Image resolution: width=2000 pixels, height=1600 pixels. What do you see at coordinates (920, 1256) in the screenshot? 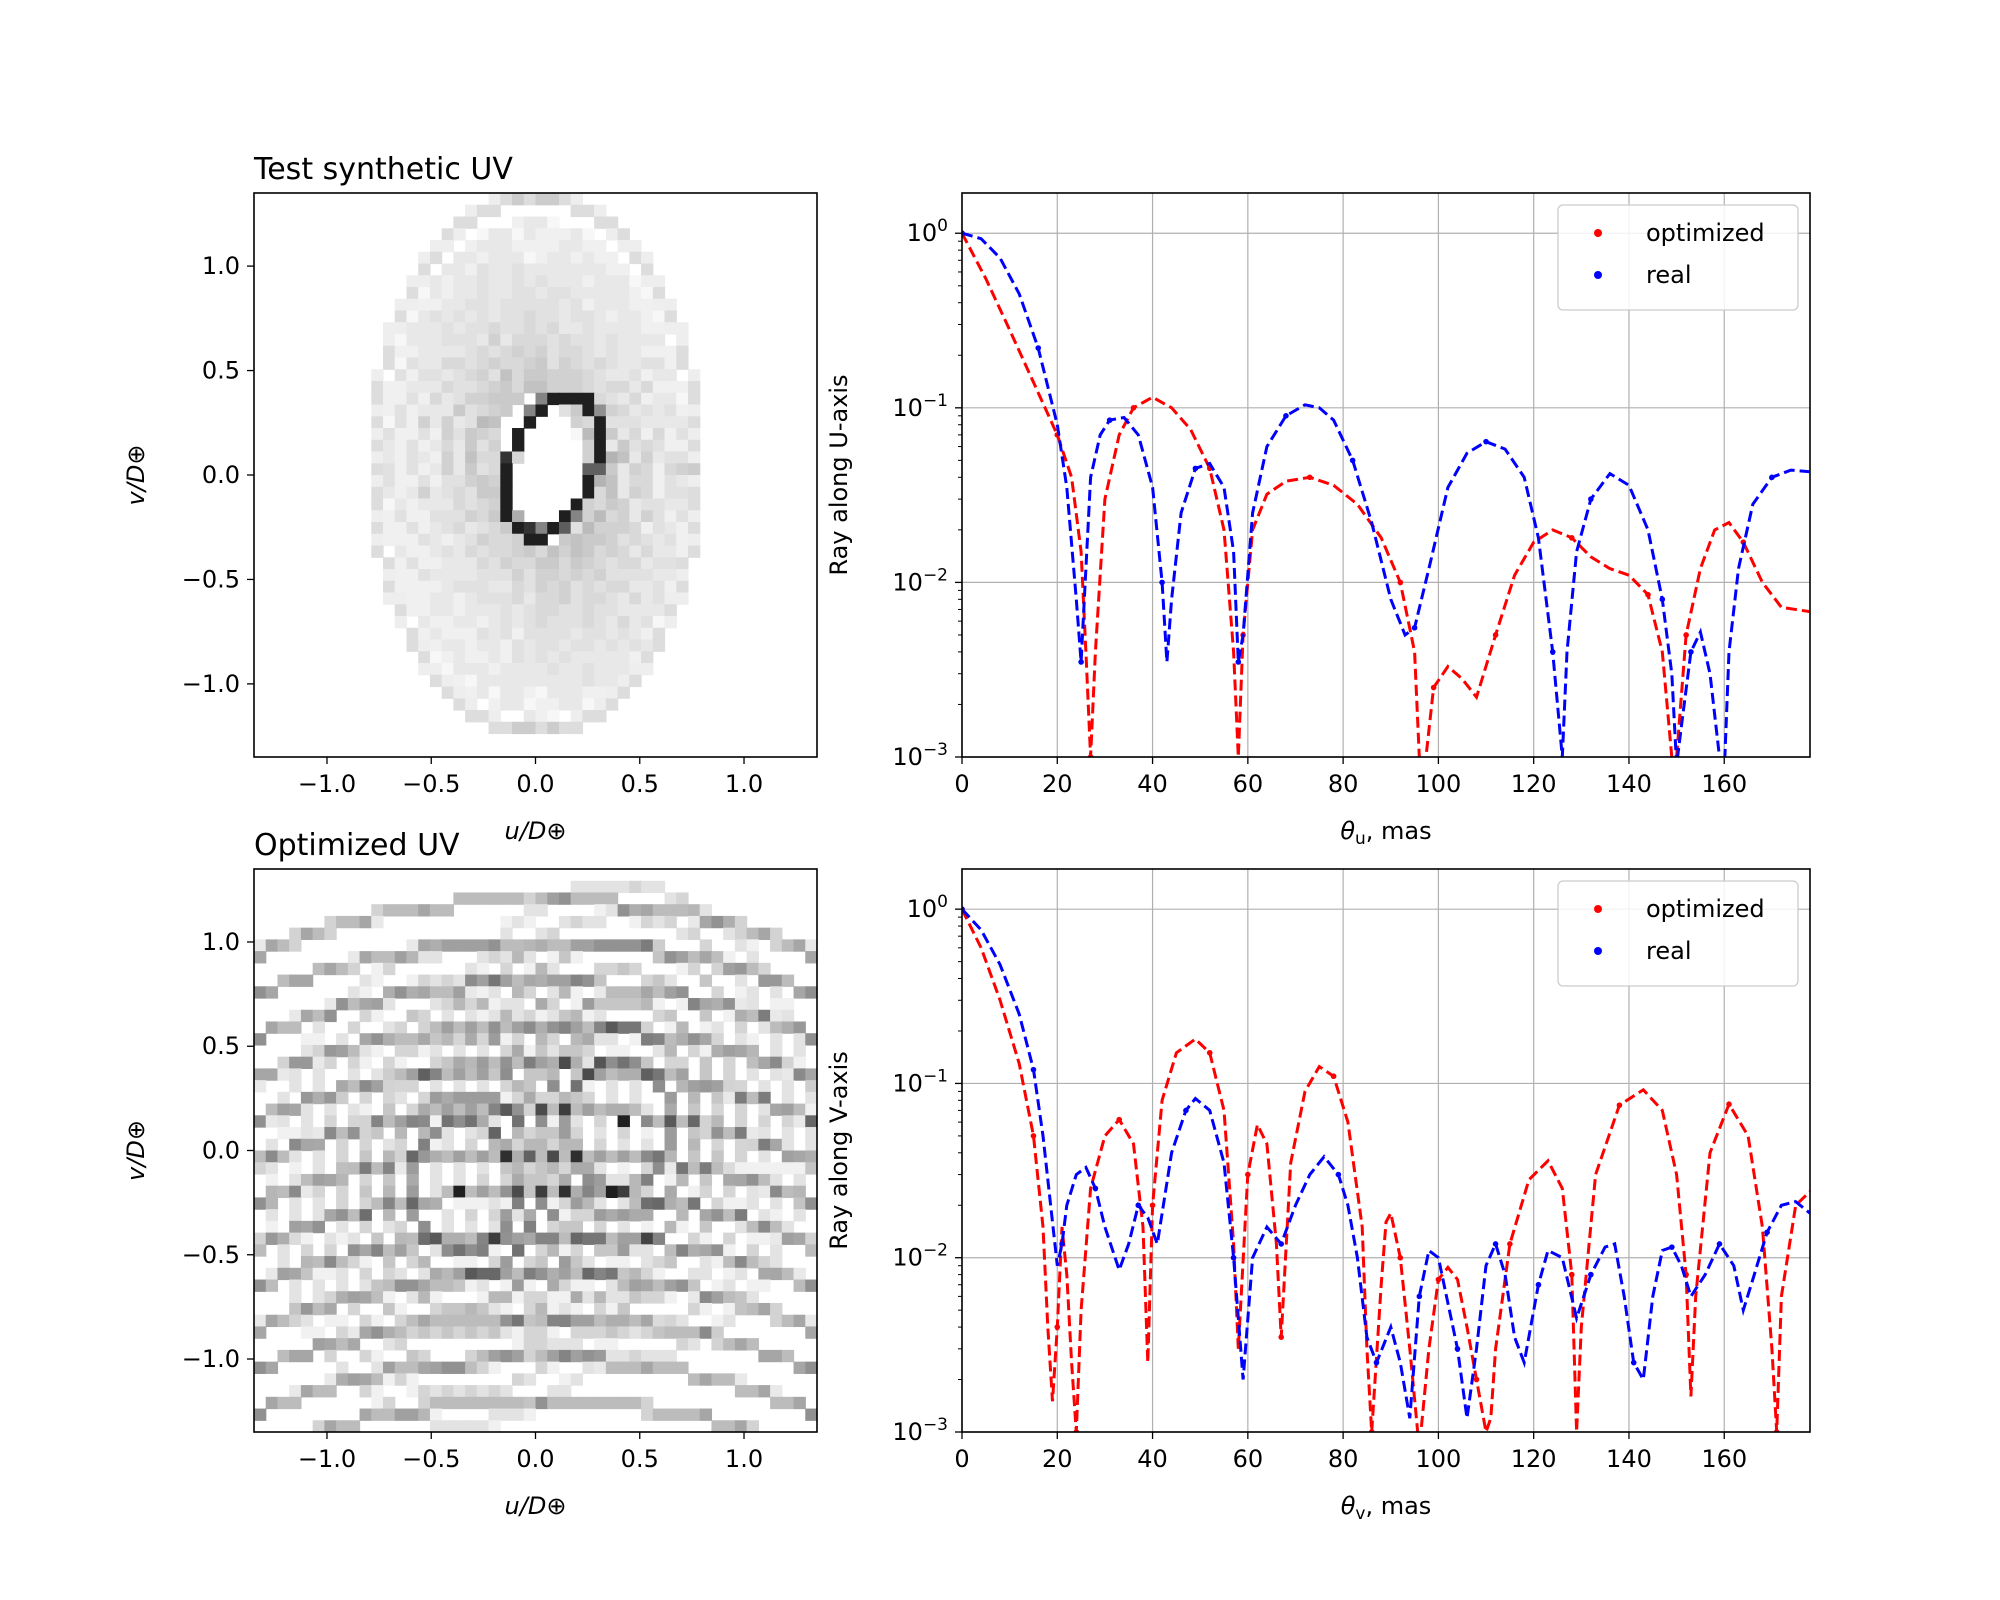
I see `y-tick-label: 10−2` at bounding box center [920, 1256].